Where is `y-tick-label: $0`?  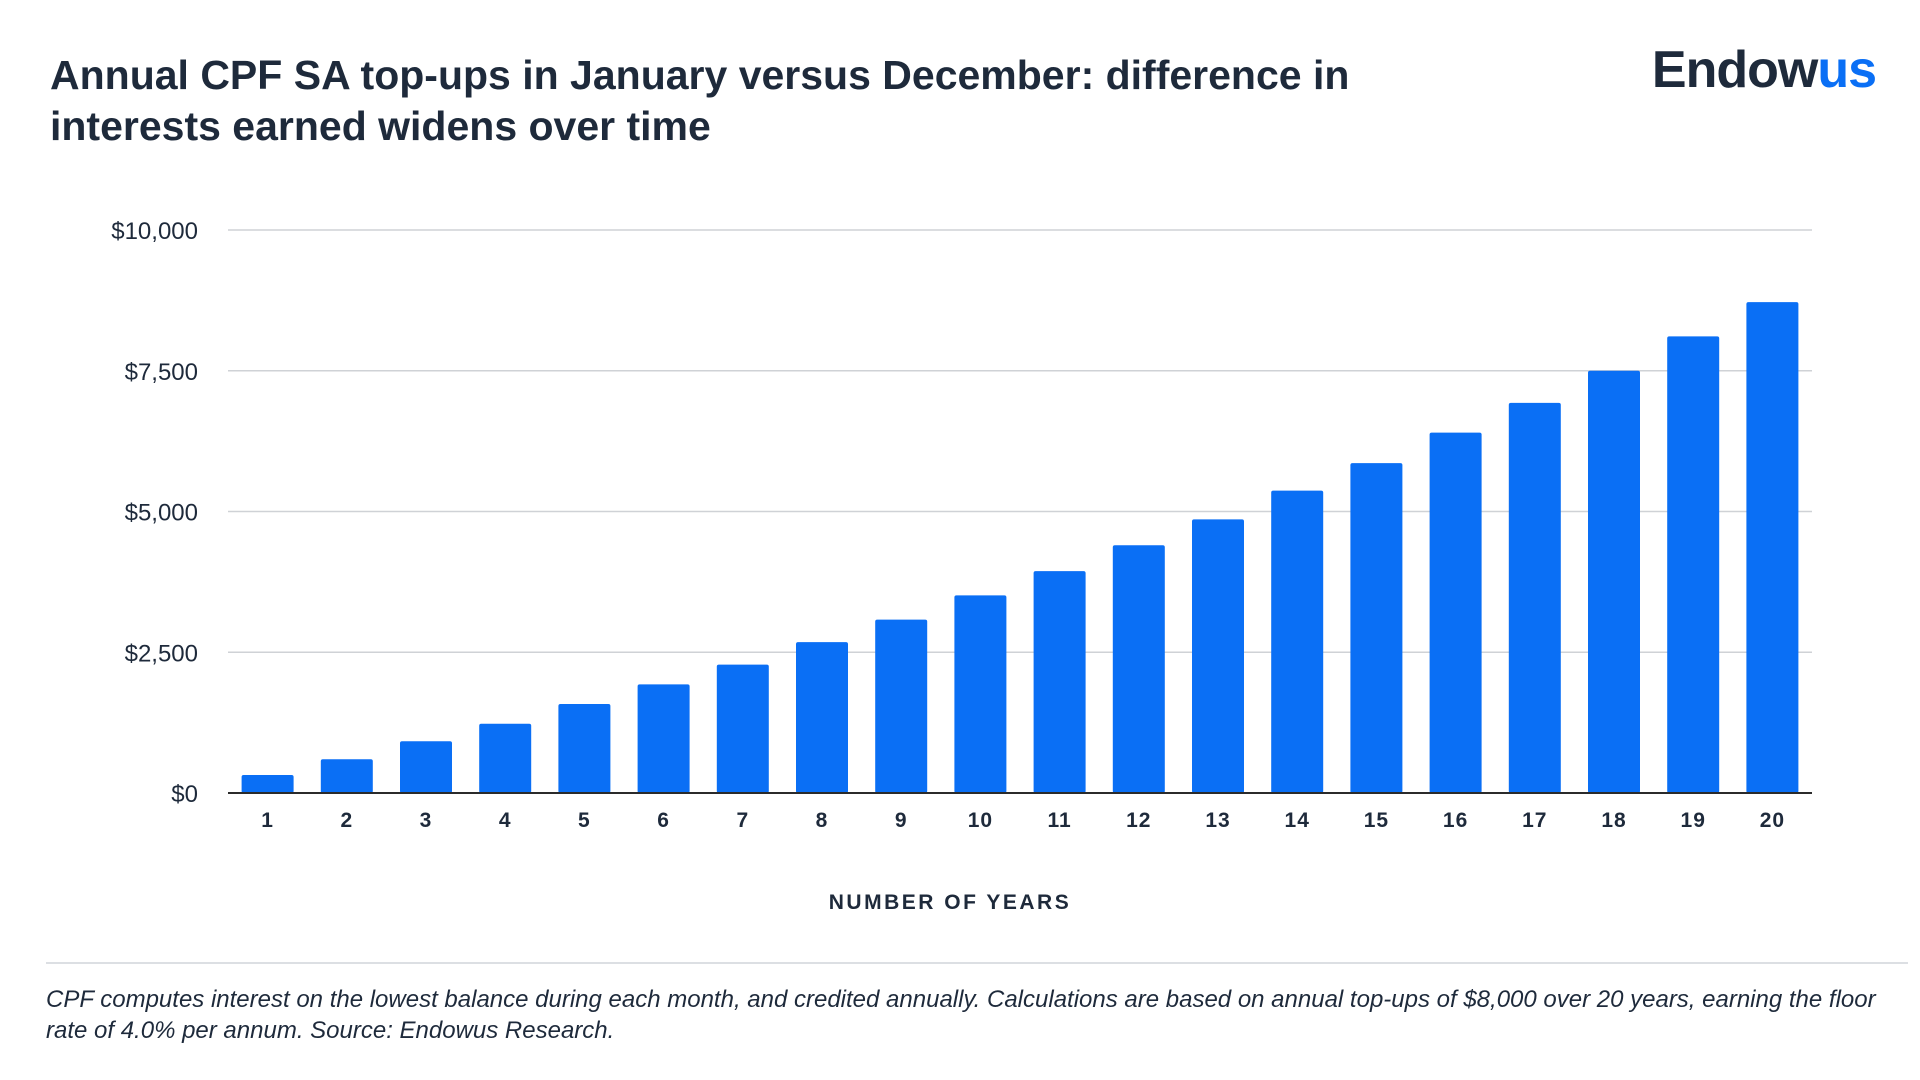
y-tick-label: $0 is located at coordinates (184, 794).